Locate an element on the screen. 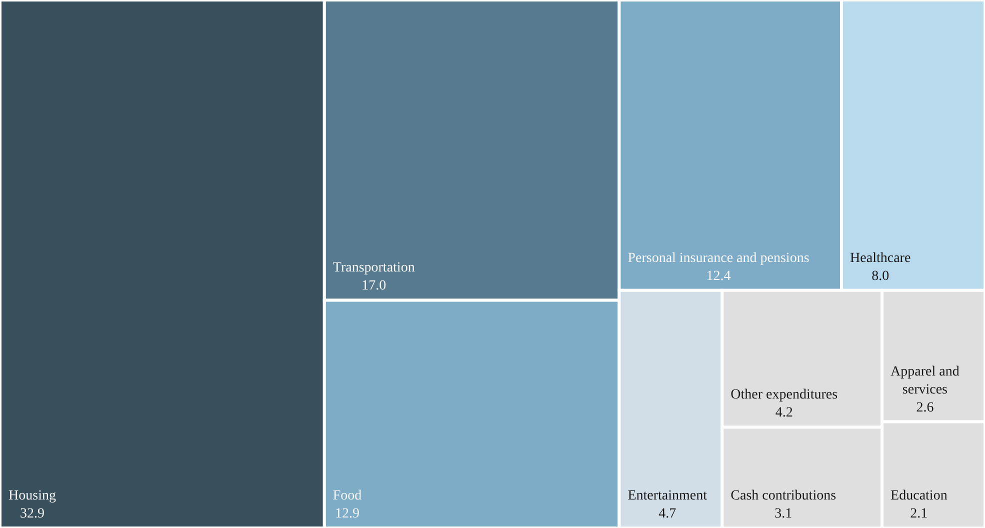 The height and width of the screenshot is (528, 985). data-label: 12.4 is located at coordinates (718, 276).